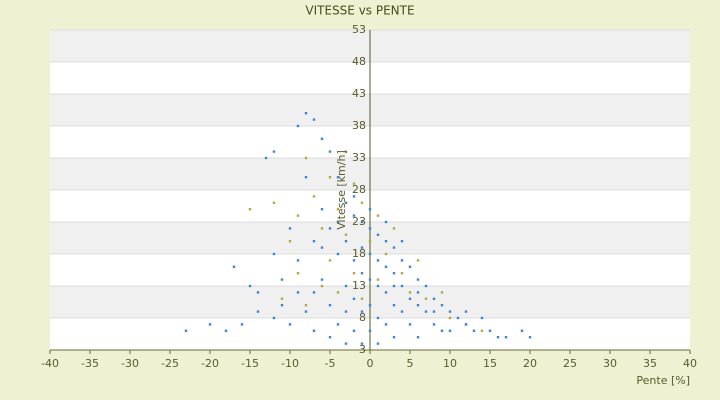 This screenshot has width=720, height=400. I want to click on y-tick-label: 8, so click(362, 317).